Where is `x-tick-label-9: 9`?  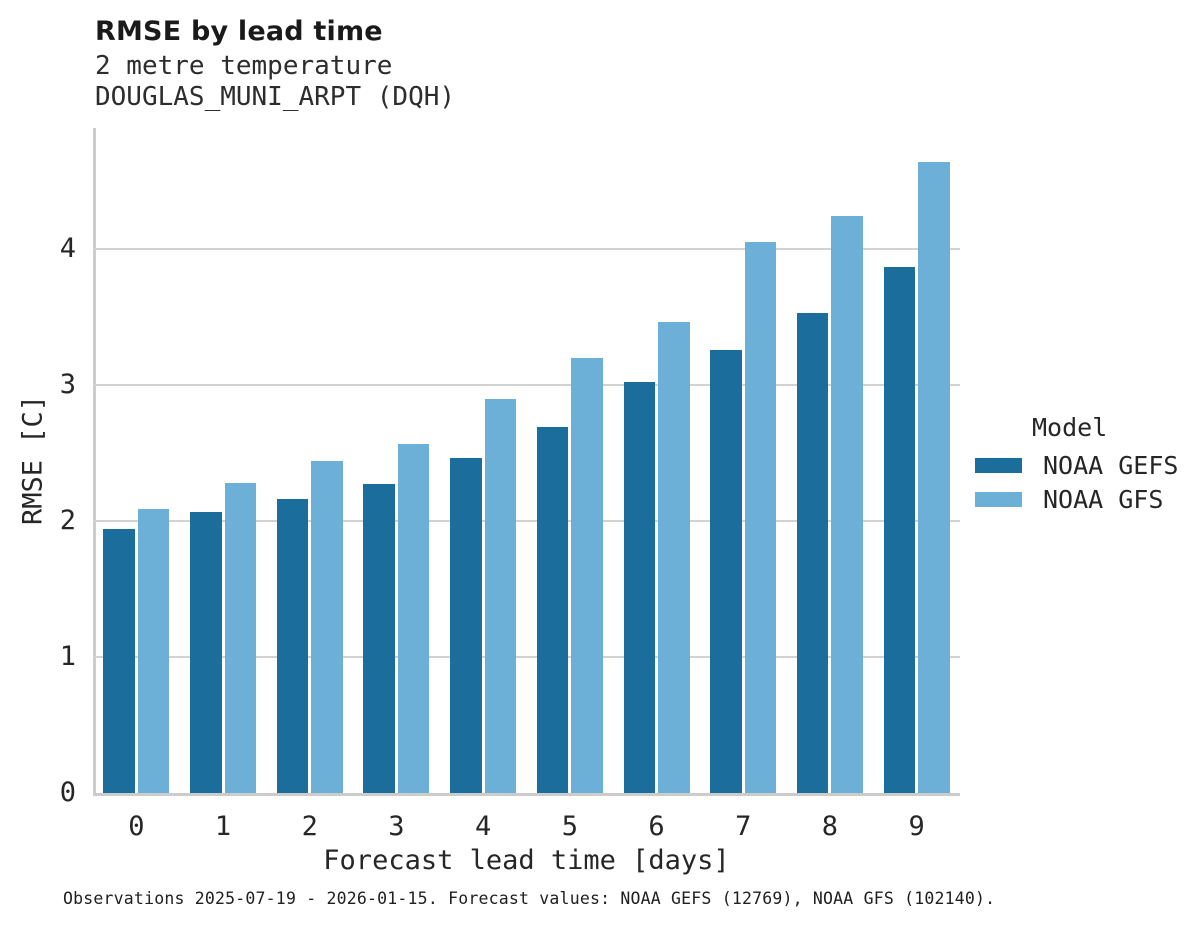
x-tick-label-9: 9 is located at coordinates (916, 826).